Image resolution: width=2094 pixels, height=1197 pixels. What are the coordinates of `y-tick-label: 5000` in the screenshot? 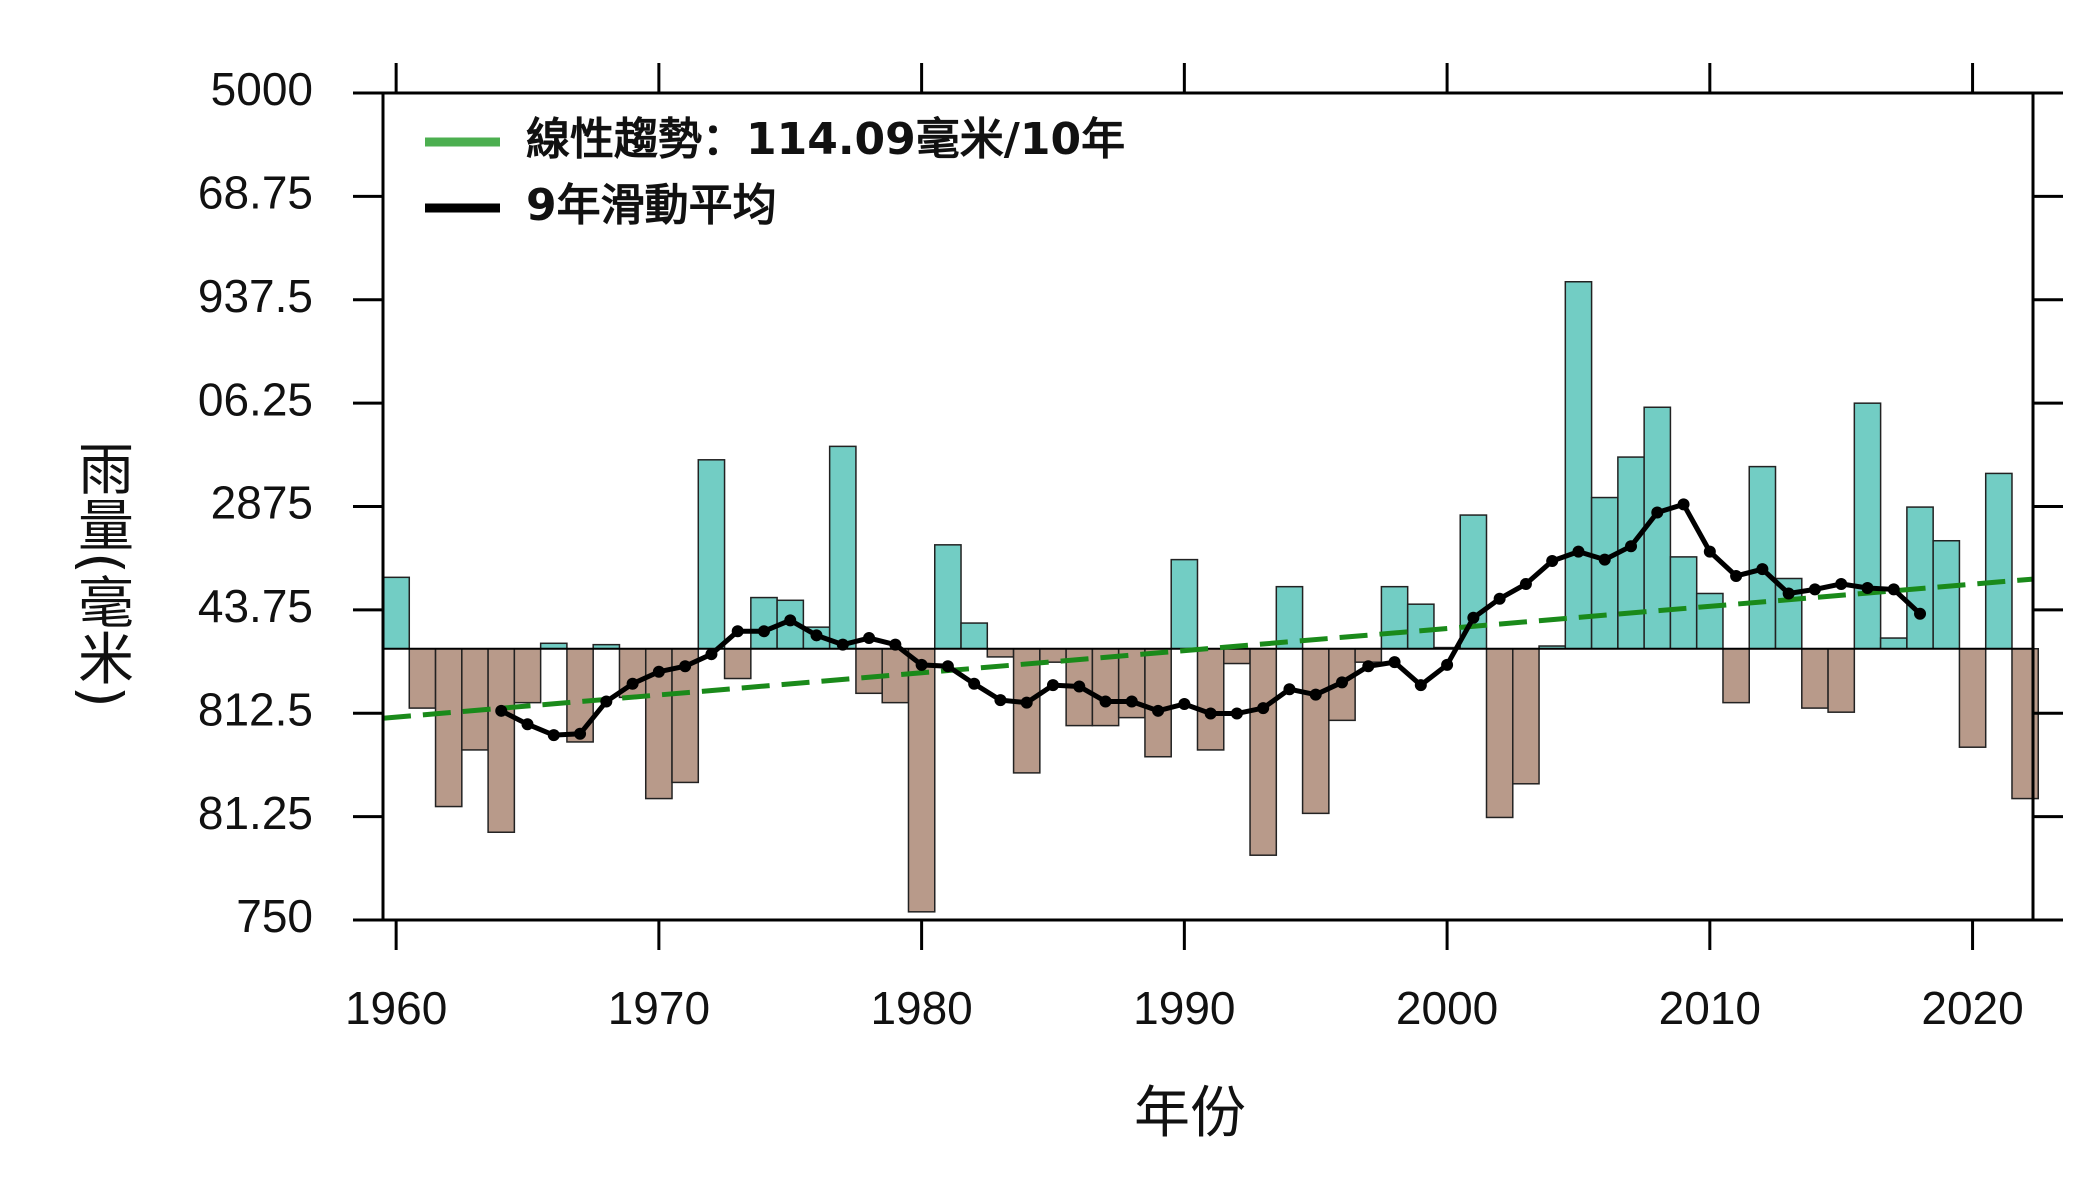 It's located at (262, 89).